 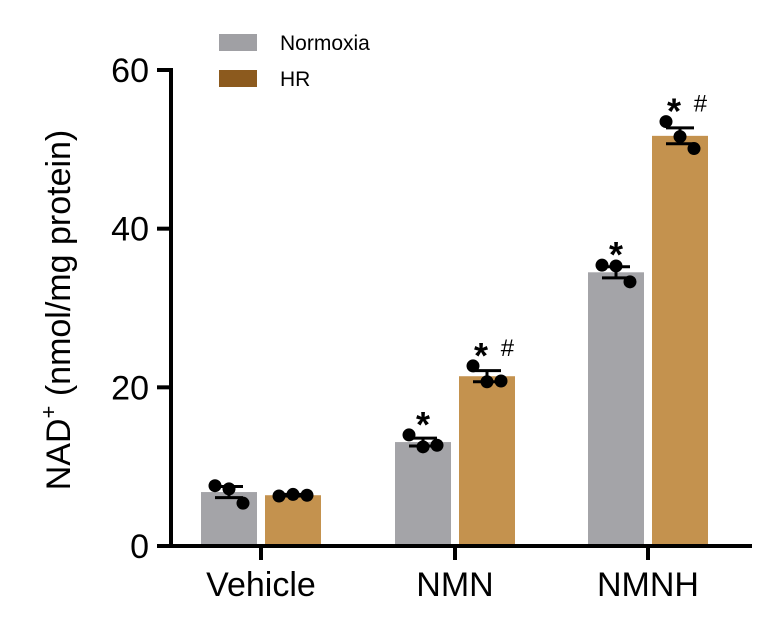 What do you see at coordinates (293, 520) in the screenshot?
I see `bar-hr-vehicle` at bounding box center [293, 520].